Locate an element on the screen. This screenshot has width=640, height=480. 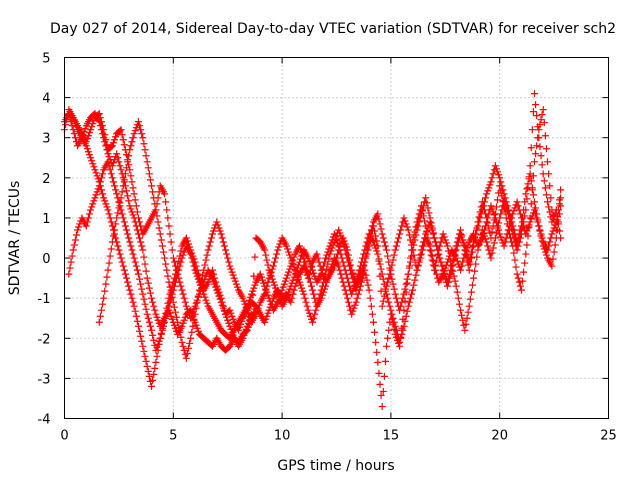
x-axis-label: GPS time / hours is located at coordinates (335, 466).